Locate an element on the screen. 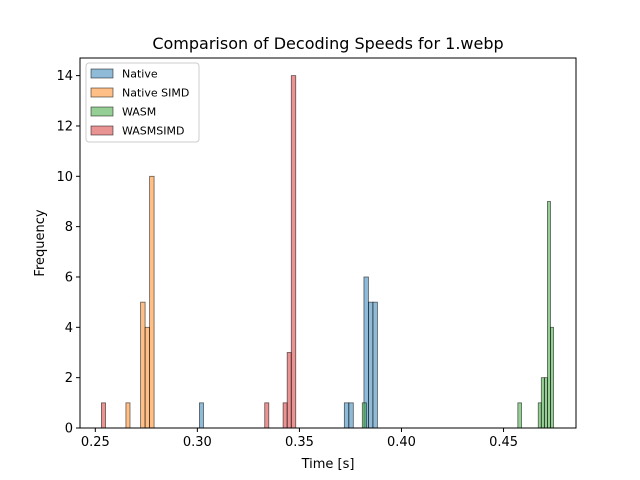 The height and width of the screenshot is (480, 640). legend-frame is located at coordinates (142, 102).